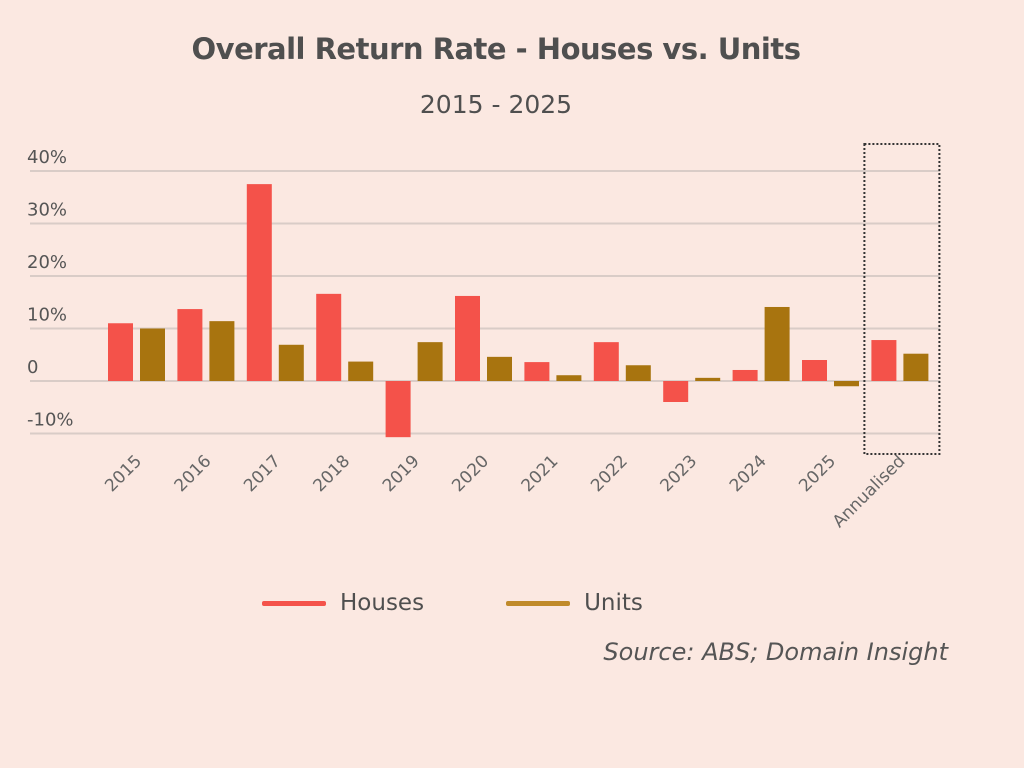 Image resolution: width=1024 pixels, height=768 pixels. Describe the element at coordinates (361, 371) in the screenshot. I see `bar-units-2018` at that location.